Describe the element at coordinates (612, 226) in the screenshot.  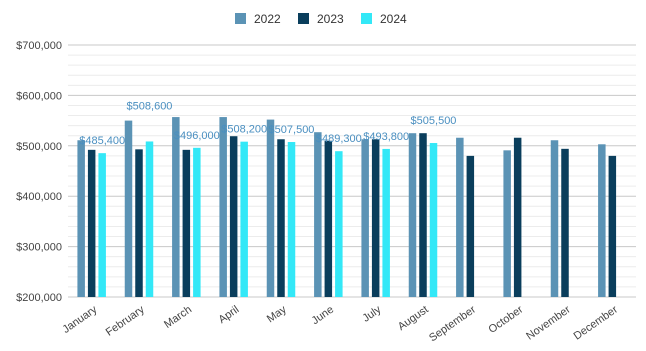
I see `bar-2023-december` at that location.